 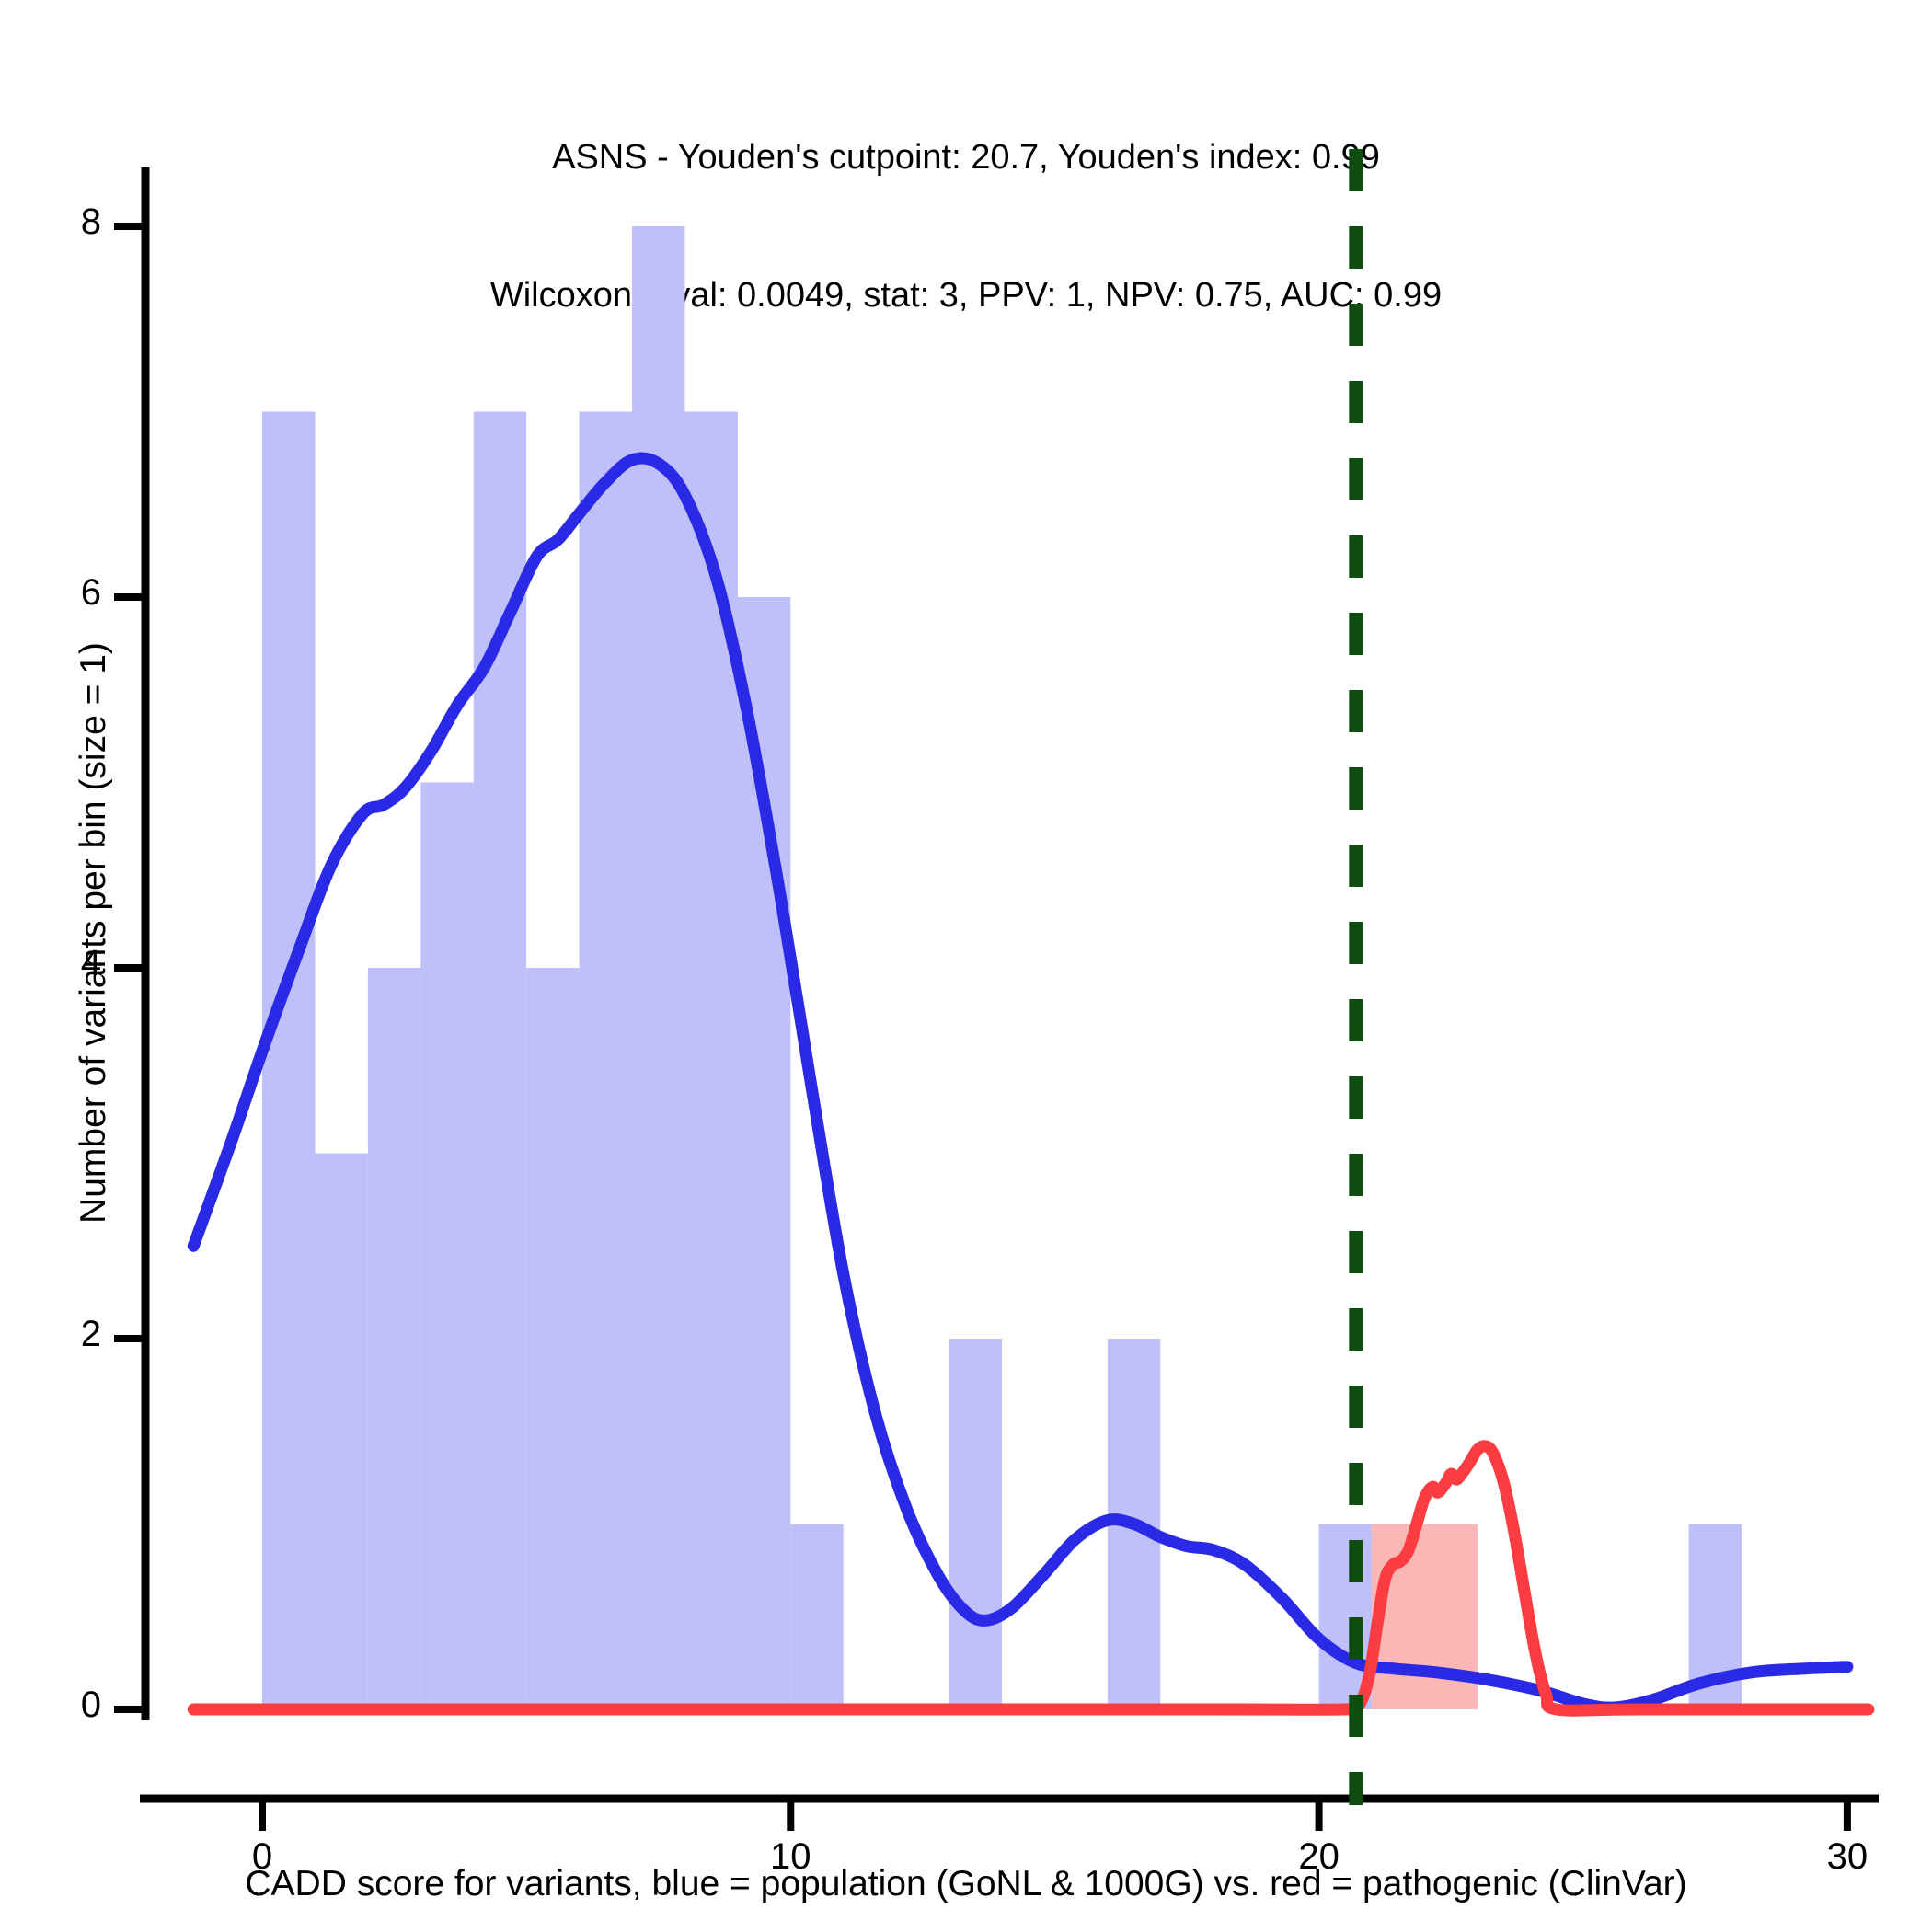 I want to click on x-tick-label: 20, so click(x=1319, y=1856).